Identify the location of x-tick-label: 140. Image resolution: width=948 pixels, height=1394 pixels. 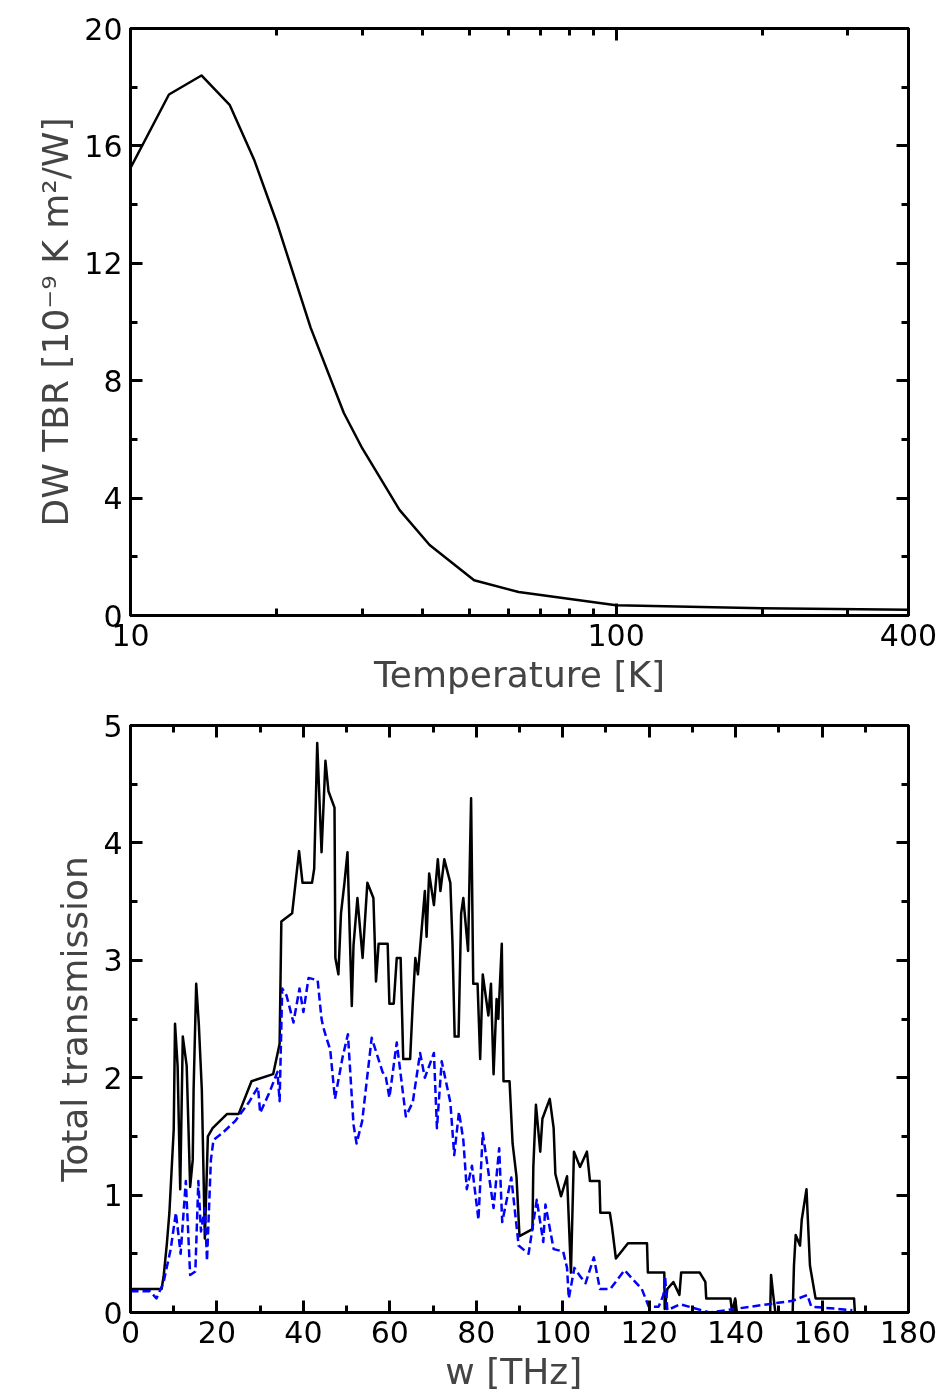
(735, 1332).